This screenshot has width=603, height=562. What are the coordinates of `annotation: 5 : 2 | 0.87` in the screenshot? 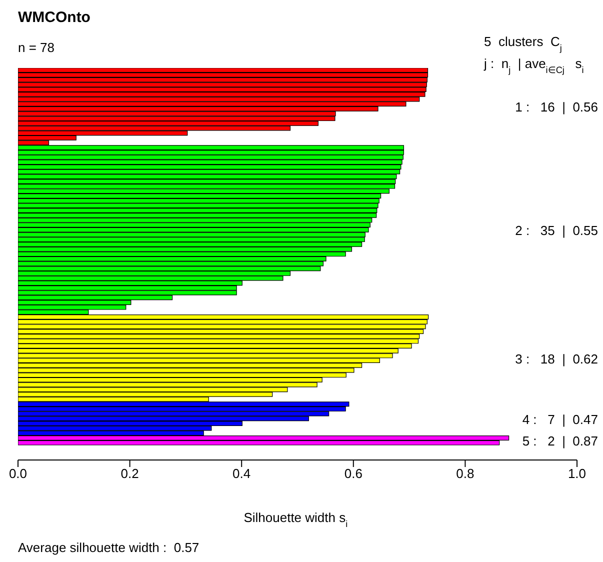 It's located at (560, 441).